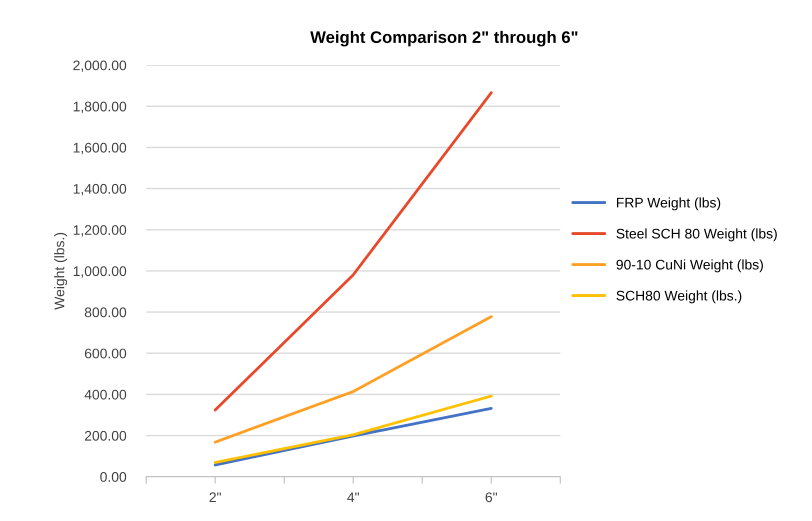 The height and width of the screenshot is (521, 812). Describe the element at coordinates (100, 190) in the screenshot. I see `y-tick-label: 1,400.00` at that location.